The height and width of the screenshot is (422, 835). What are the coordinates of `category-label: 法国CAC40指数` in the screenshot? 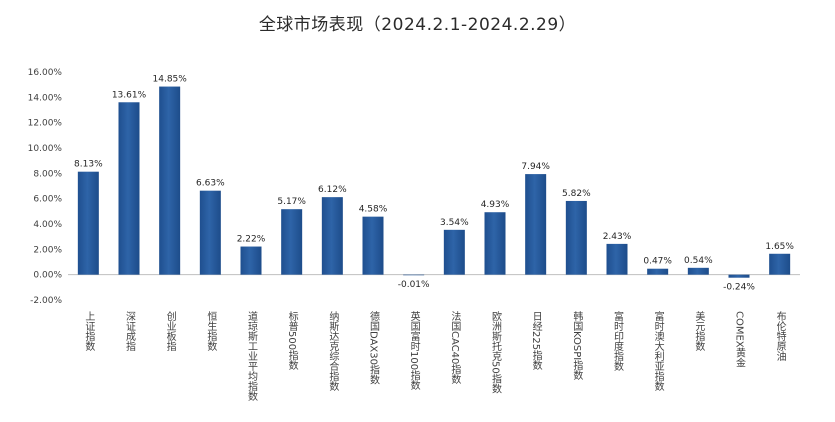 It's located at (455, 347).